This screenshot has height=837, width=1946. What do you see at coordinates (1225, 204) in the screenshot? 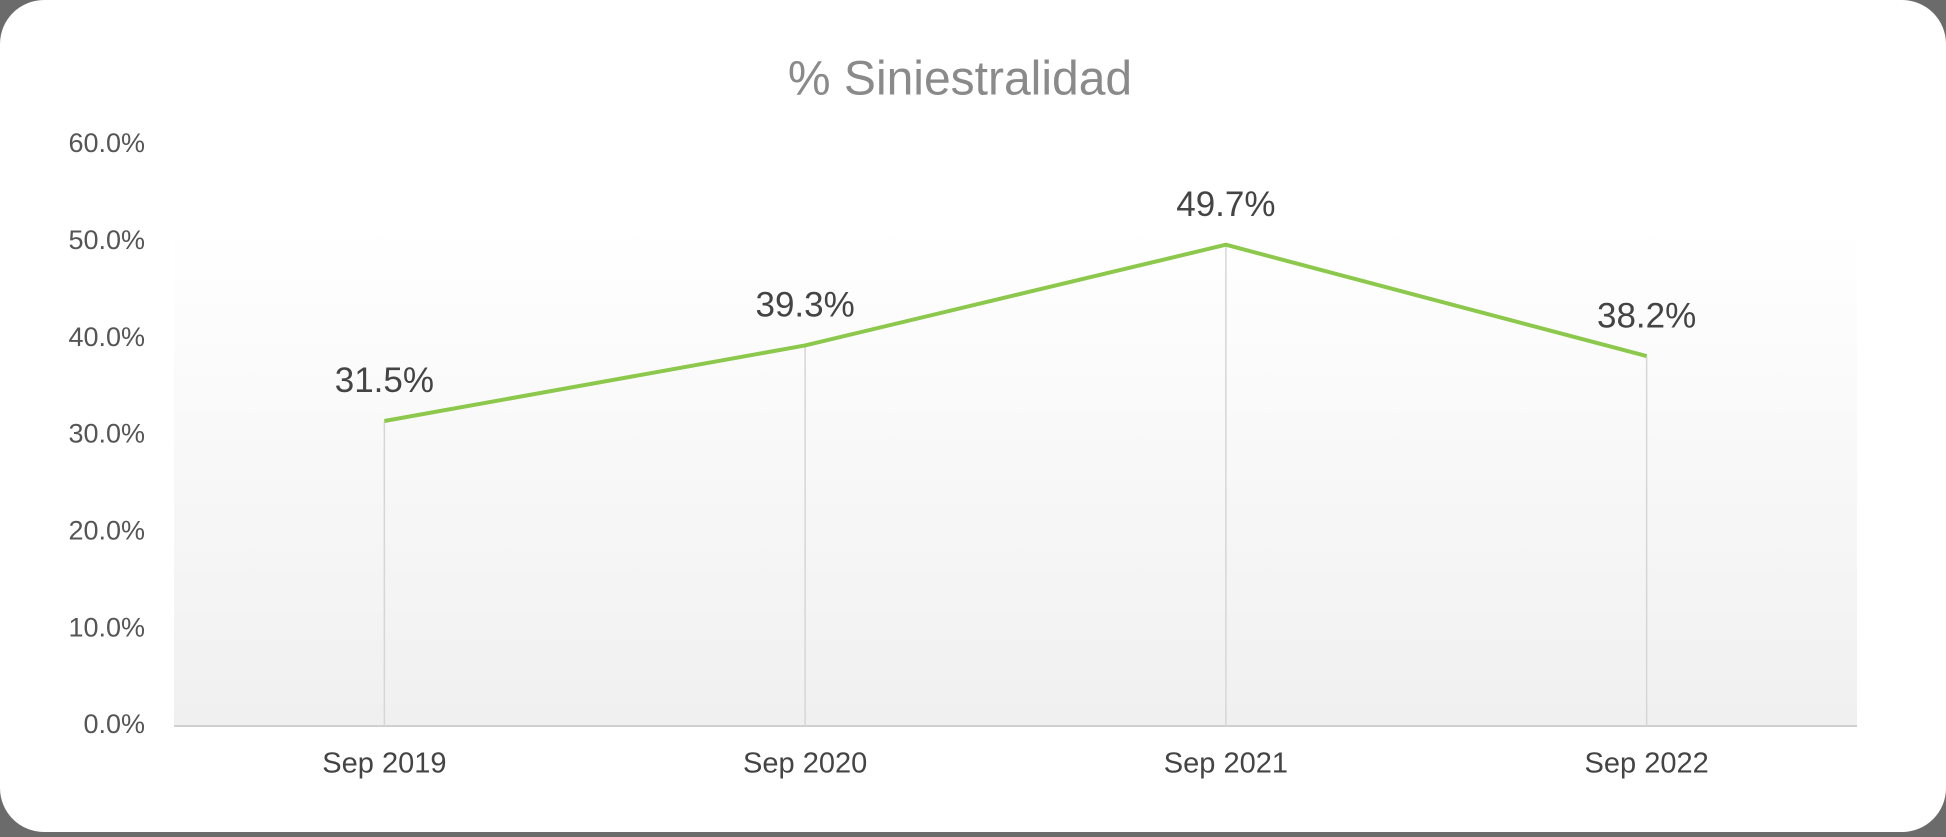
I see `data-label: 49.7%` at bounding box center [1225, 204].